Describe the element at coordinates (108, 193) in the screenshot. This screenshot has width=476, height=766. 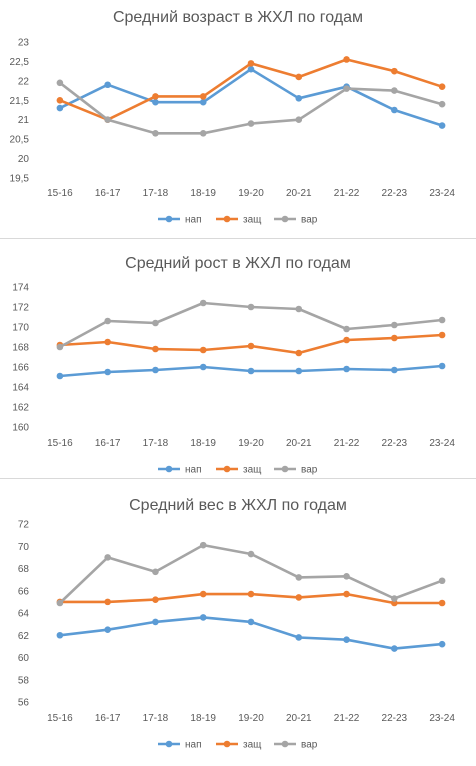
I see `x-tick-label: 16-17` at that location.